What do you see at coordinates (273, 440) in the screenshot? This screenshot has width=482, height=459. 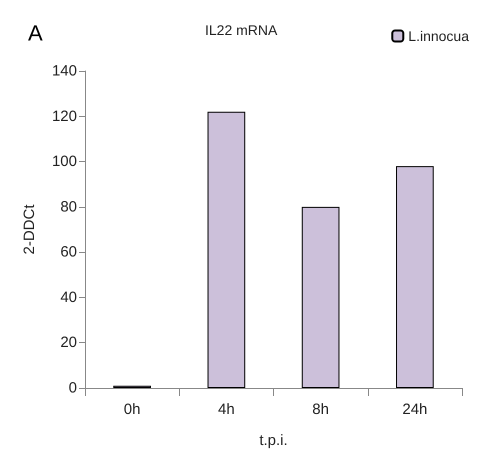 I see `x-axis-title: t.p.i.` at bounding box center [273, 440].